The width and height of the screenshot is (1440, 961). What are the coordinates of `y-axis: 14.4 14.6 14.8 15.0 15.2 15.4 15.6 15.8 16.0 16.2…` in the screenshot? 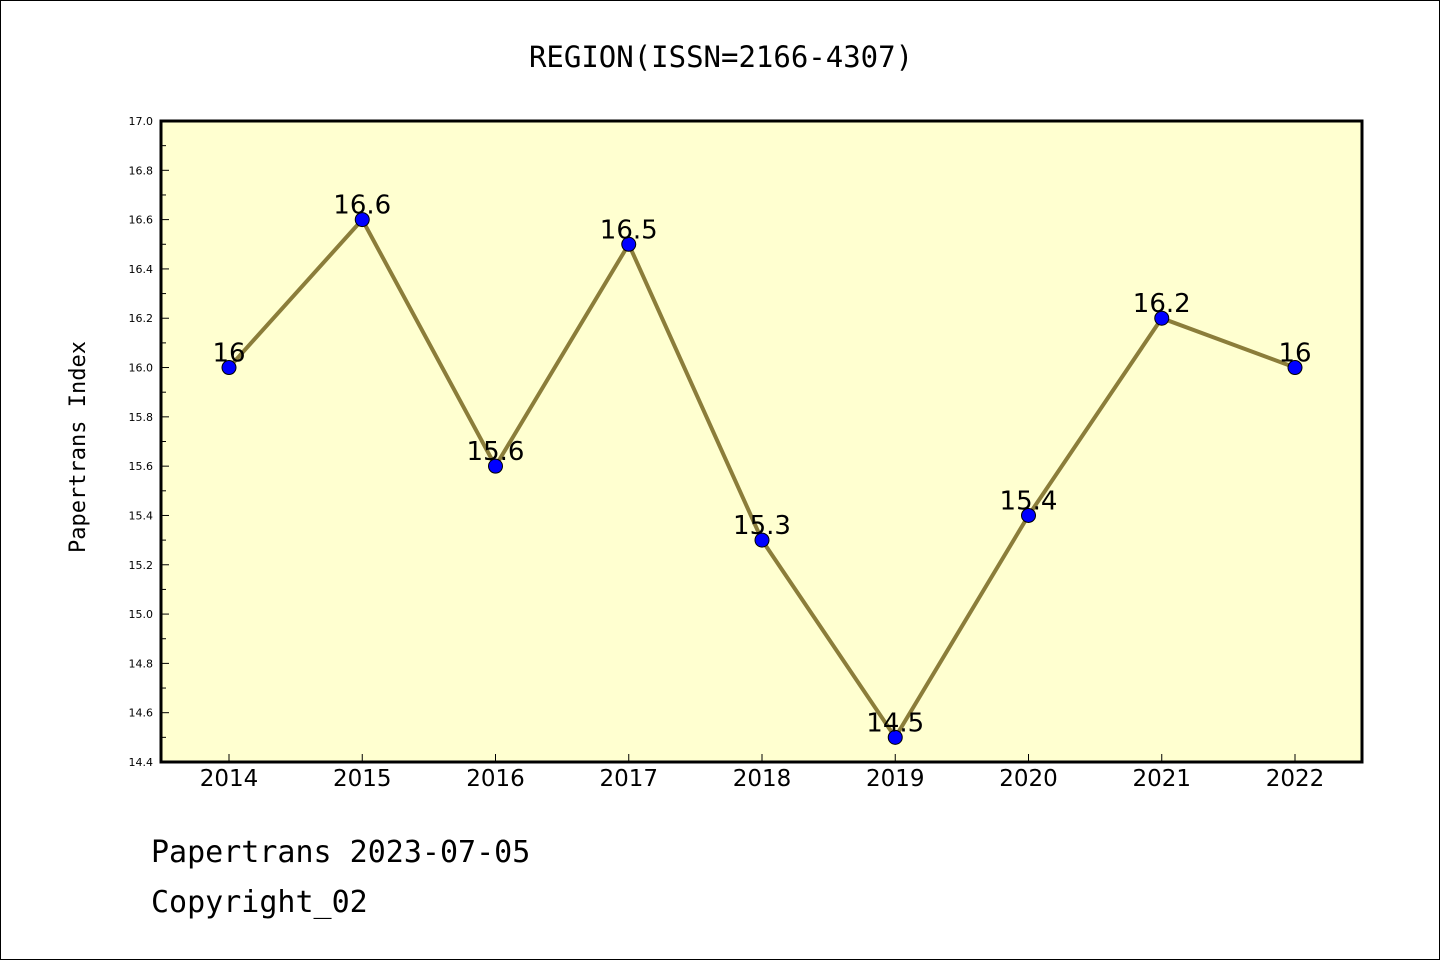 It's located at (149, 442).